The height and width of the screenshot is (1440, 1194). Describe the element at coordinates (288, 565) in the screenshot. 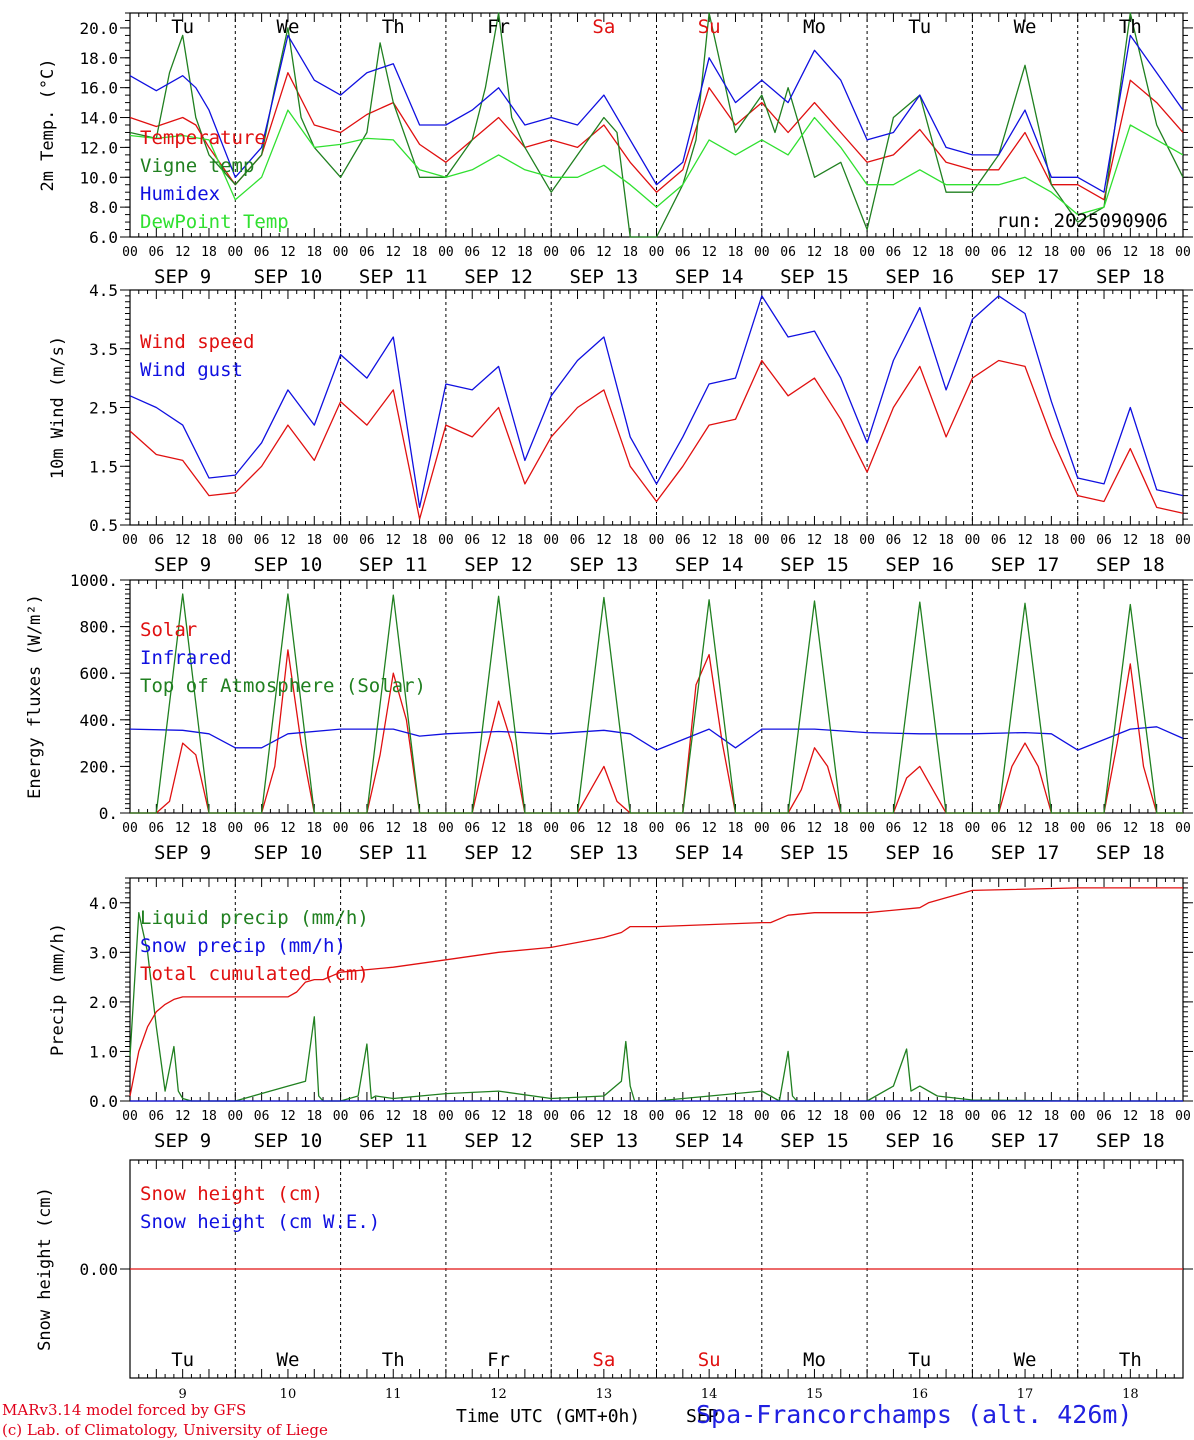

I see `date-label: SEP 10` at that location.